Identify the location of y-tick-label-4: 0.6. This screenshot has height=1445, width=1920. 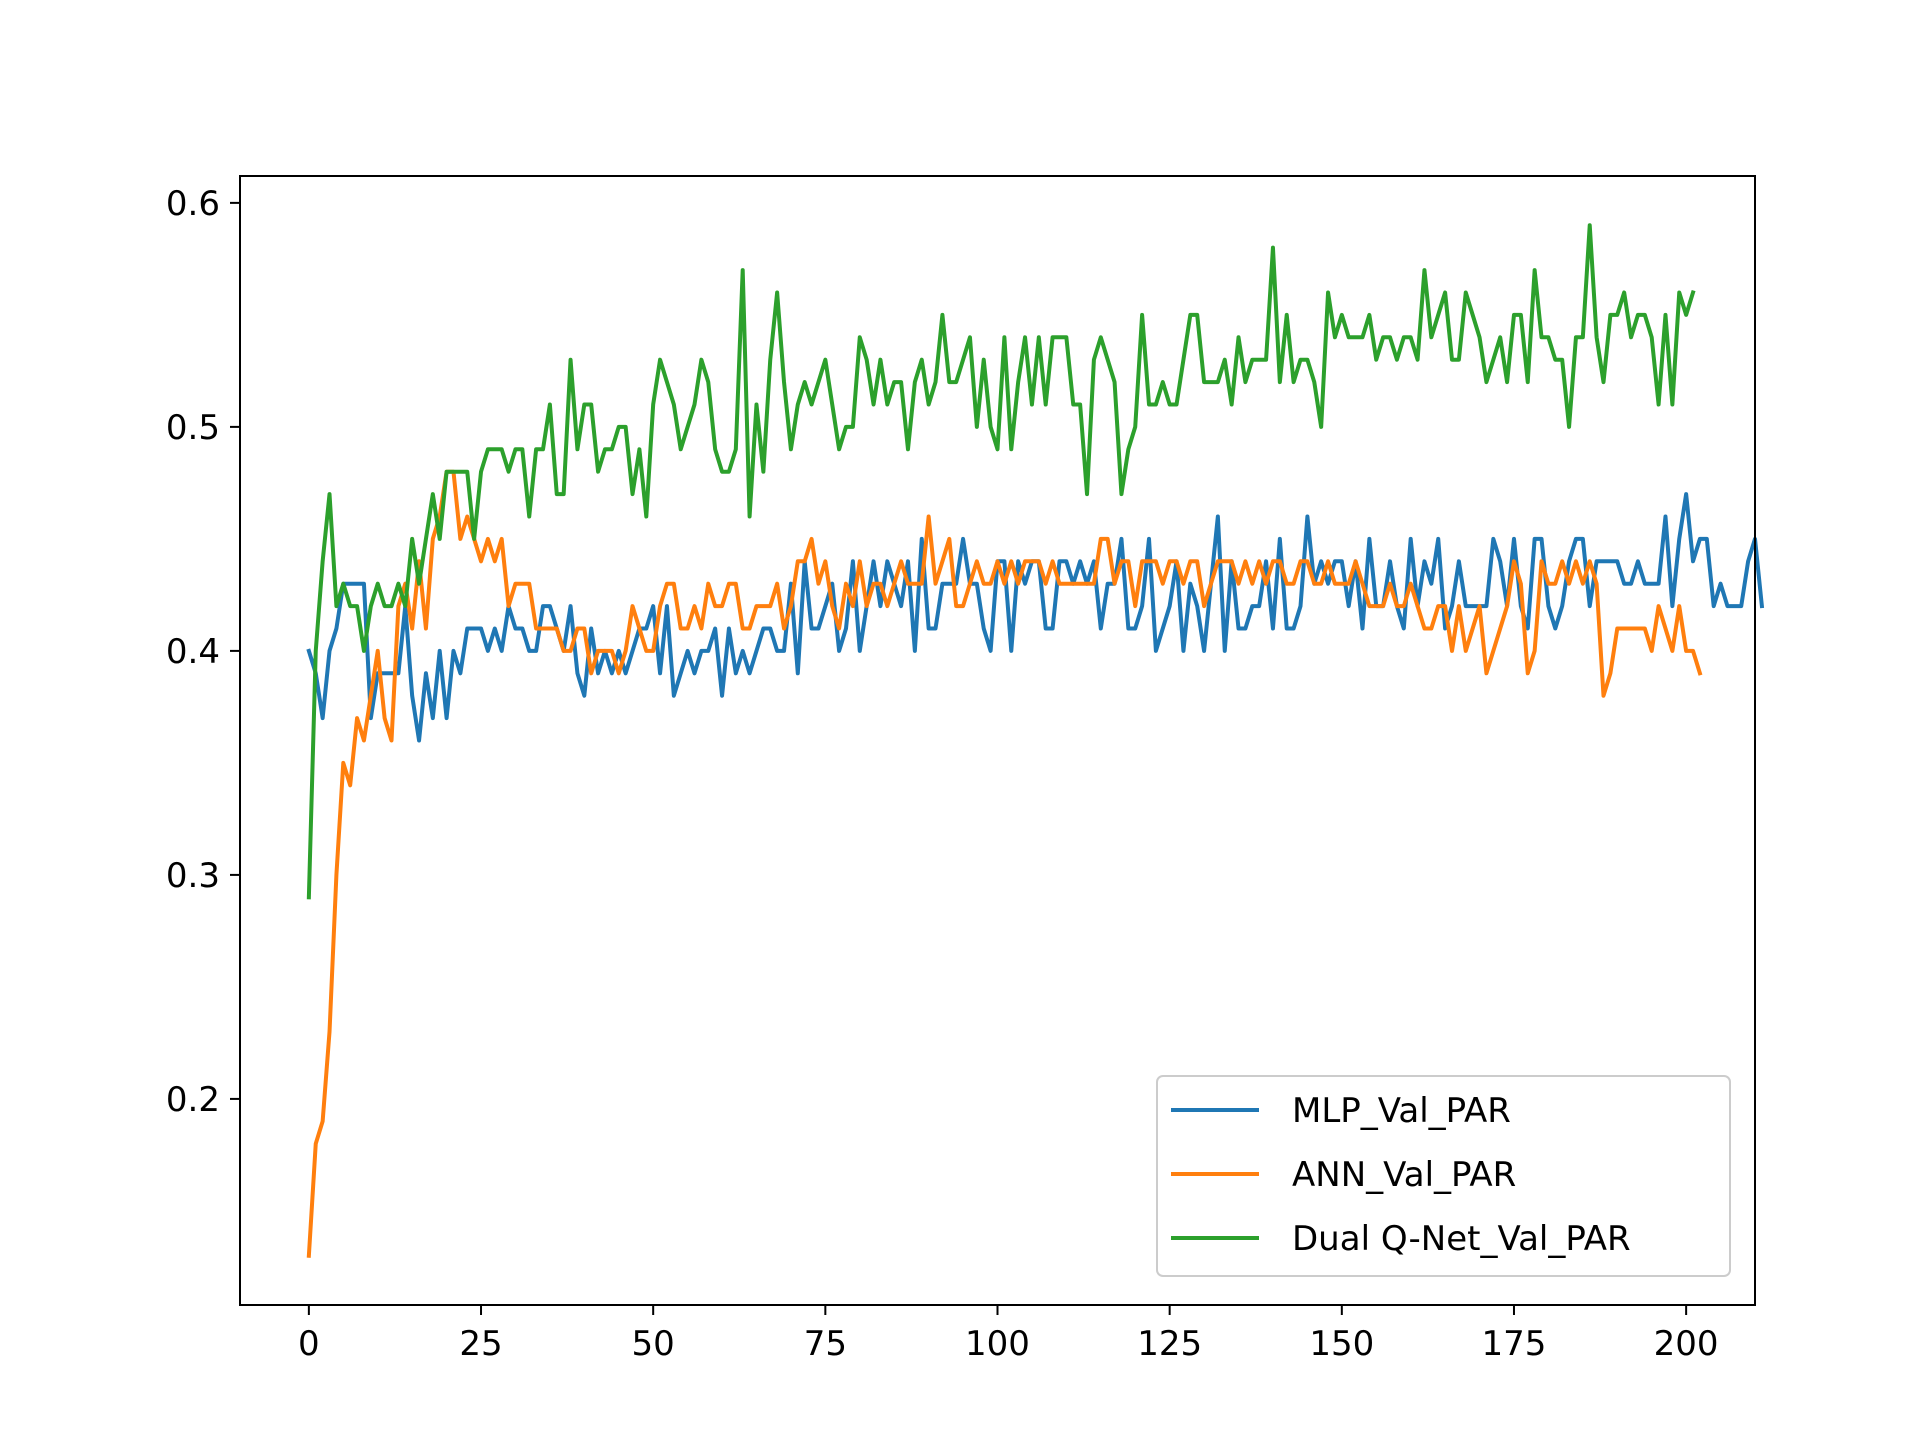
(193, 204).